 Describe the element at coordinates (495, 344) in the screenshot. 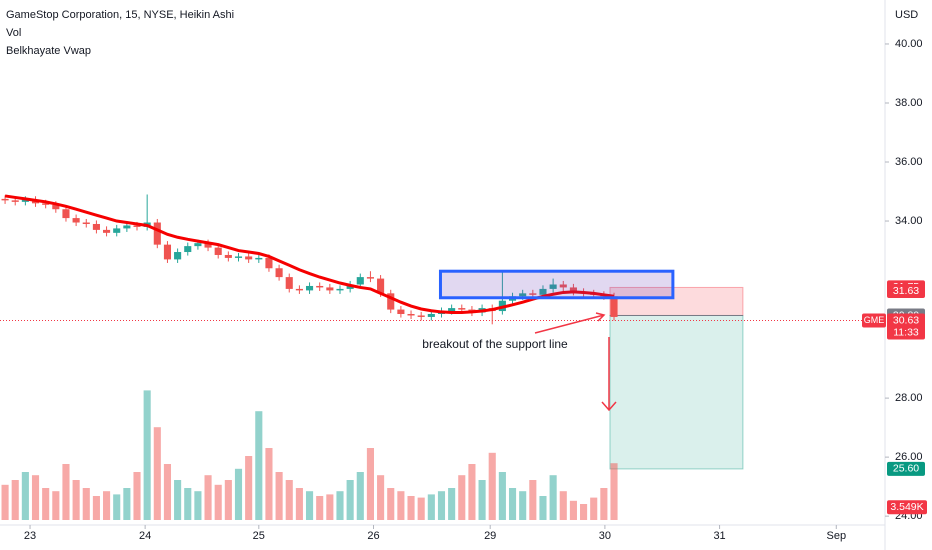

I see `annotation: breakout of the support line` at that location.